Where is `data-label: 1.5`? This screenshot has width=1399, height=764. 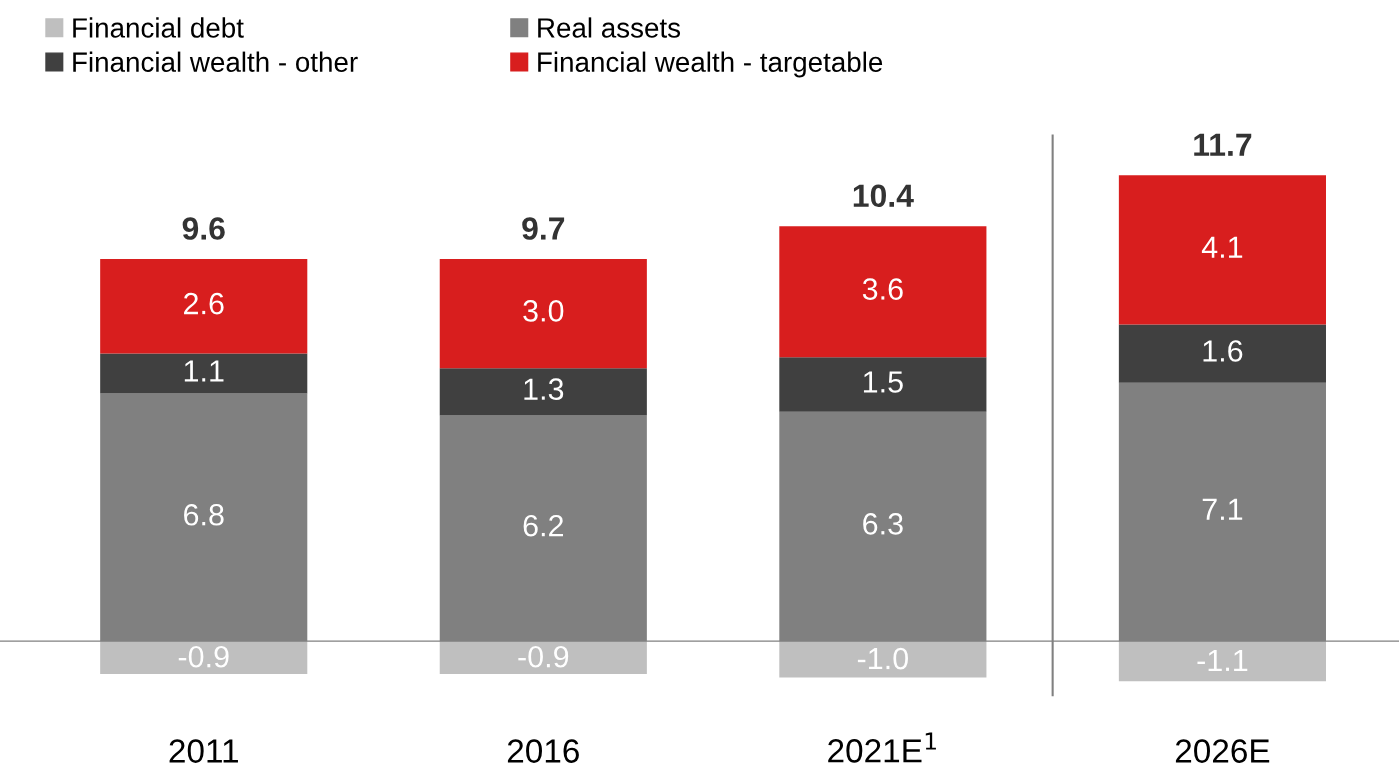 data-label: 1.5 is located at coordinates (883, 382).